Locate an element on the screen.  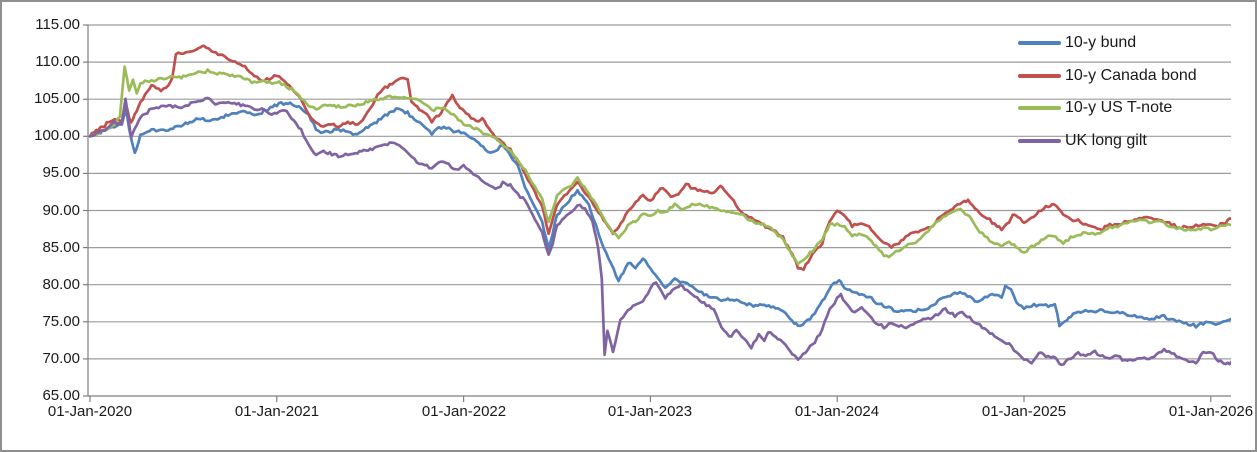
y-axis-label: 85.00 is located at coordinates (61, 247).